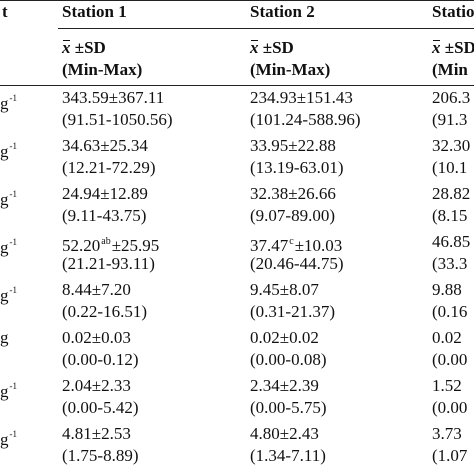 This screenshot has height=474, width=474. I want to click on cell-range-station-1: (1.75-8.89), so click(100, 455).